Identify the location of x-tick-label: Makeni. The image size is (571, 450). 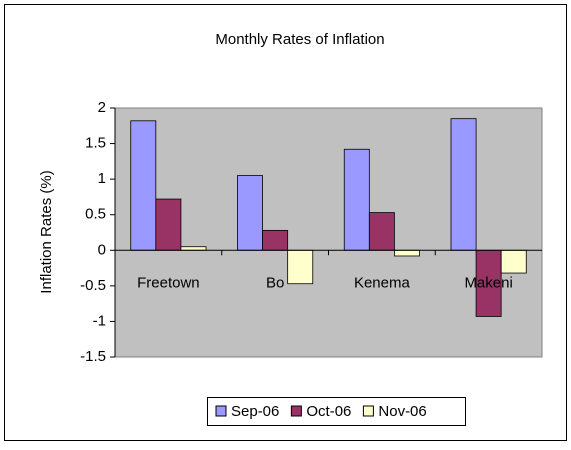
(488, 282).